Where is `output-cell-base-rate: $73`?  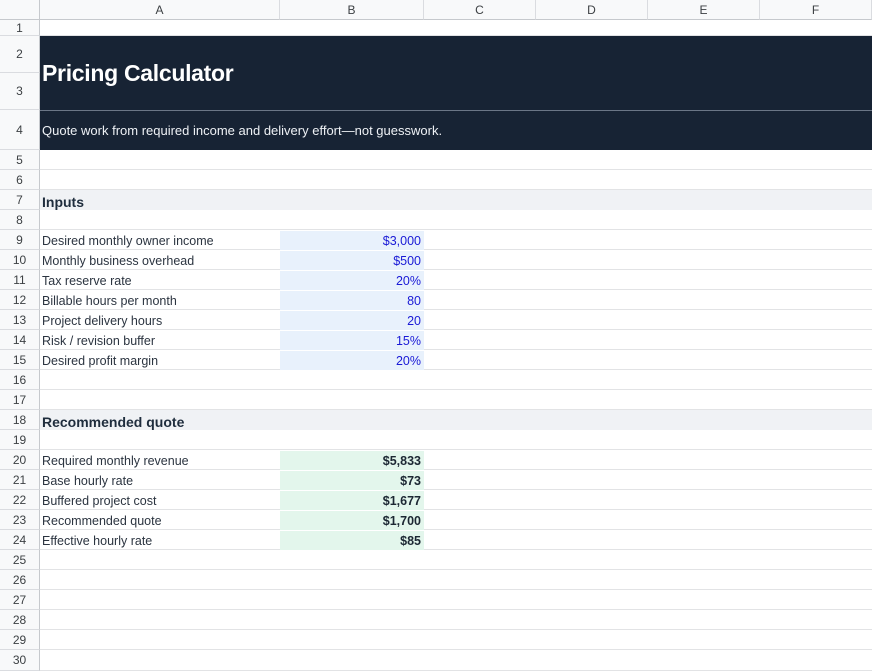
output-cell-base-rate: $73 is located at coordinates (352, 481).